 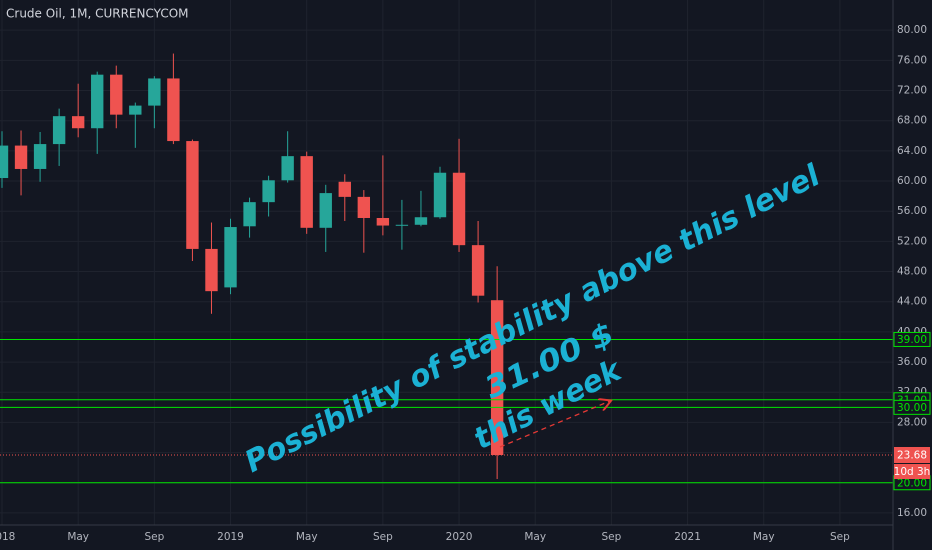 I want to click on y-tick-label: 60.00, so click(x=912, y=181).